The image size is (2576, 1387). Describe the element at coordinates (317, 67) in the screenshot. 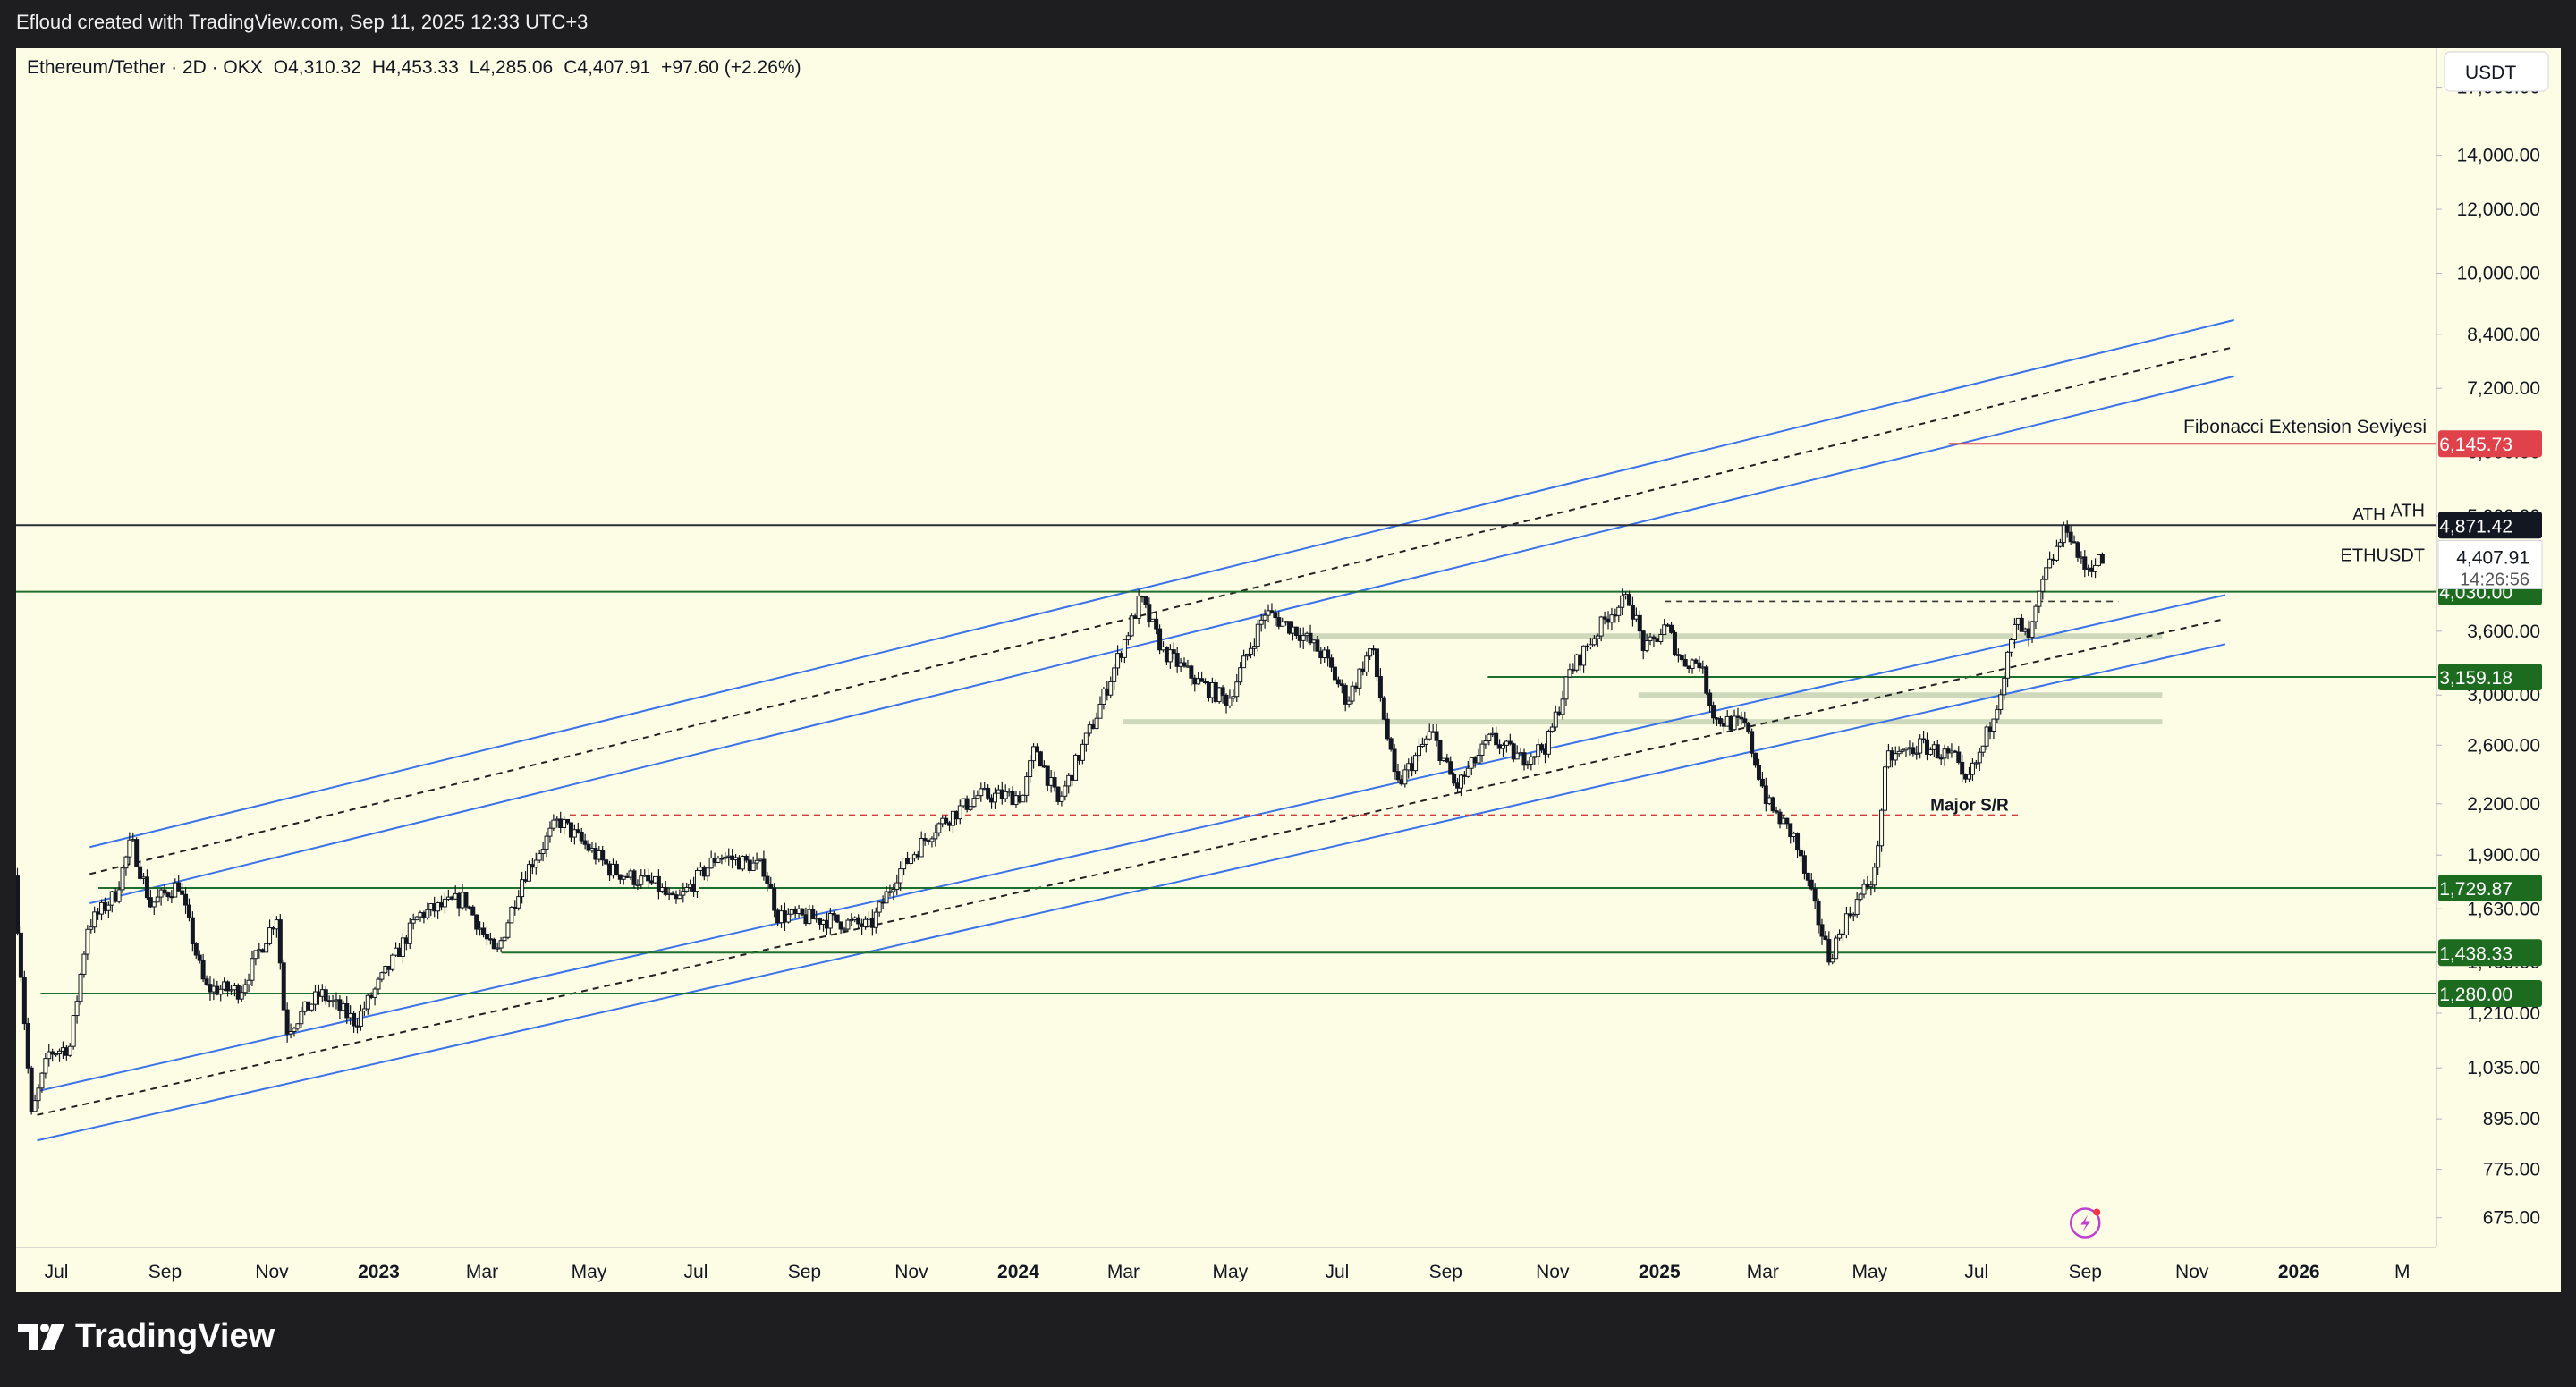

I see `legend-open: O4,310.32` at that location.